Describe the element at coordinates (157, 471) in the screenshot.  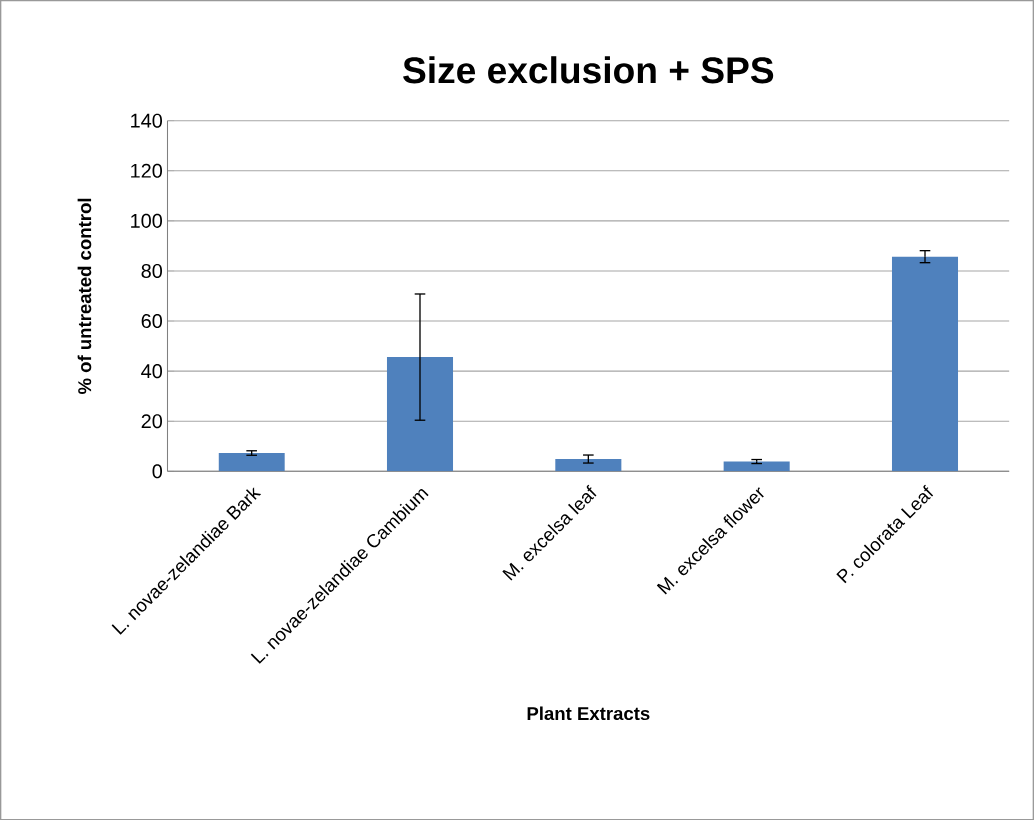
I see `y-tick-label: 0` at that location.